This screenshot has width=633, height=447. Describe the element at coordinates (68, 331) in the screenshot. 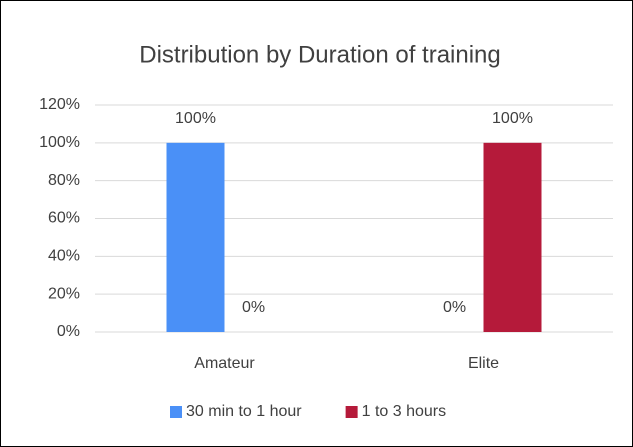

I see `y-tick-label: 0%` at that location.